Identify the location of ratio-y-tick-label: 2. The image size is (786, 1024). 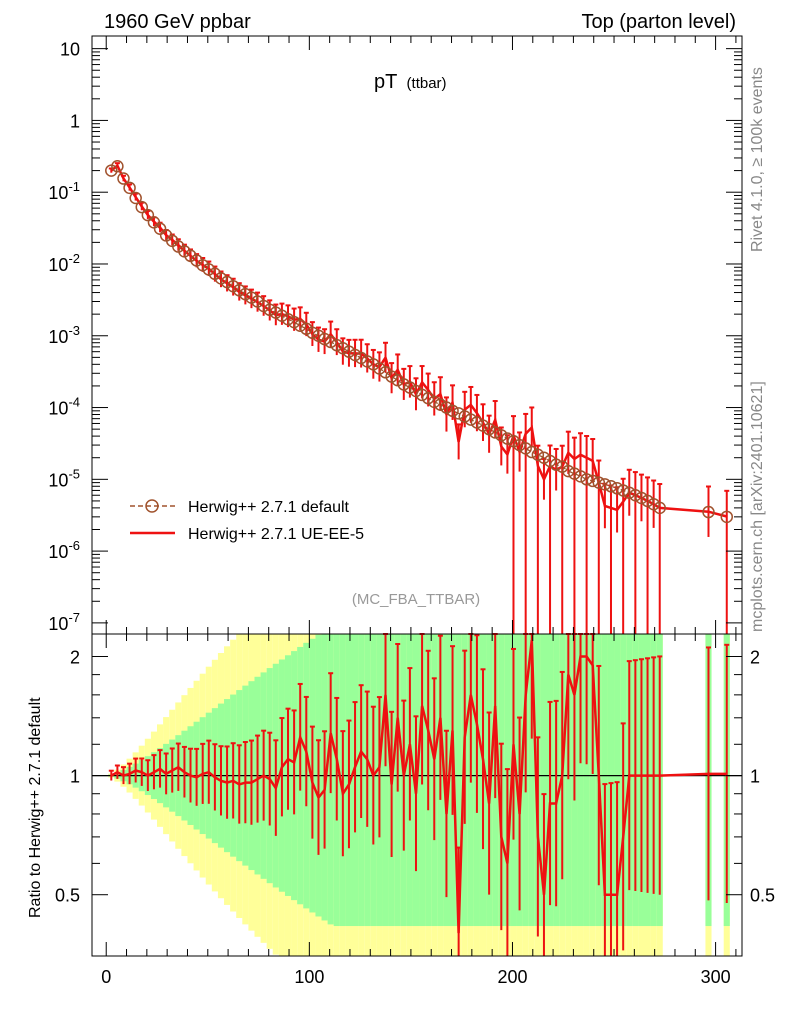
(75, 658).